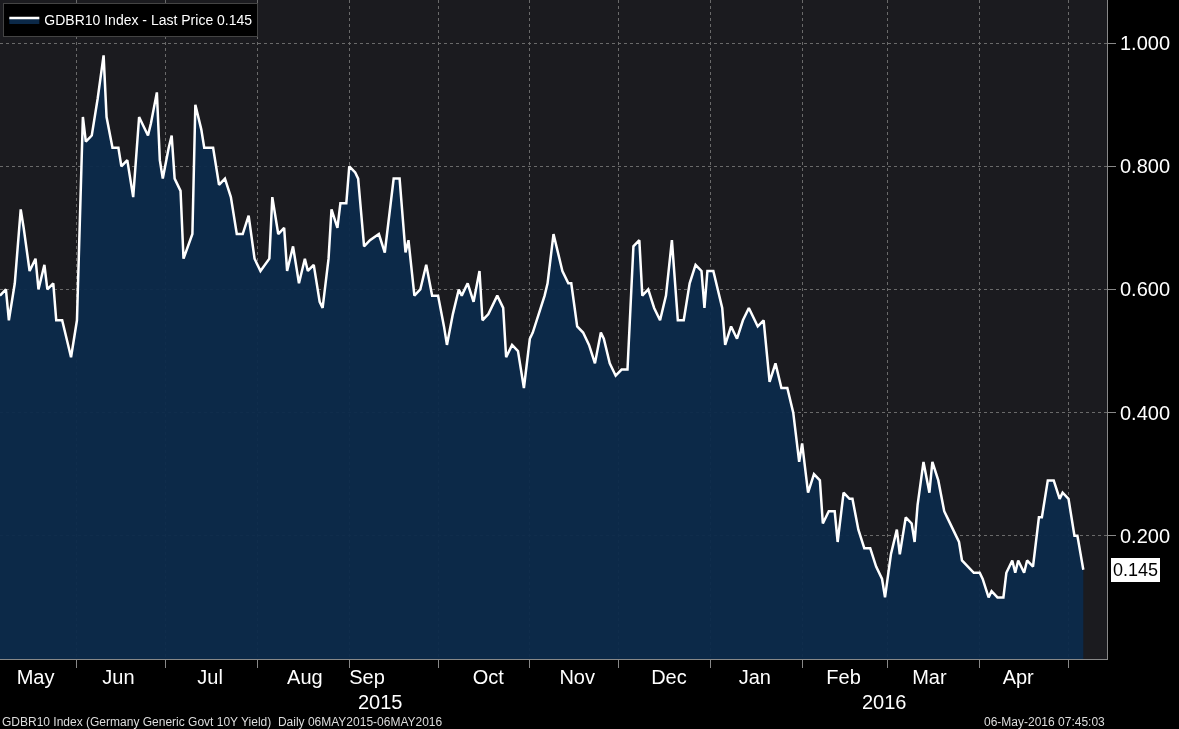  What do you see at coordinates (35, 677) in the screenshot?
I see `x-tick-label: May` at bounding box center [35, 677].